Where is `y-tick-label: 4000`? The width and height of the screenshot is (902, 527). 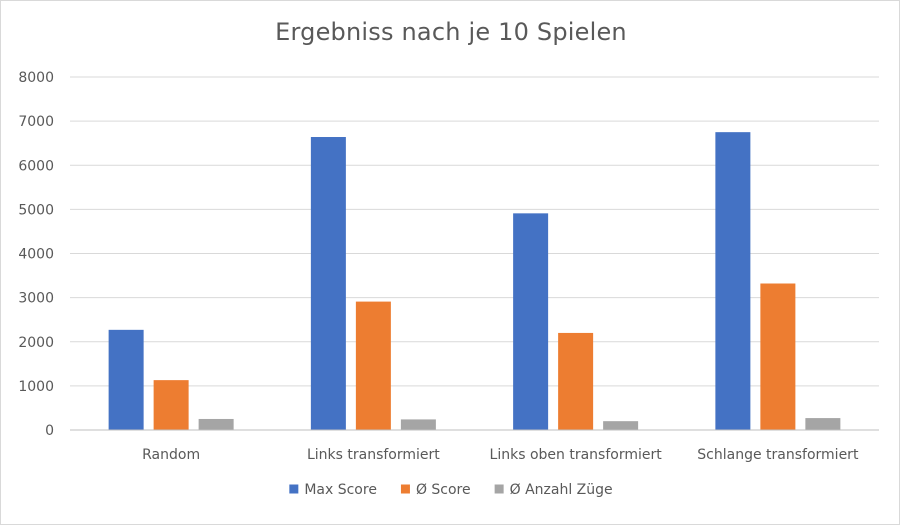 y-tick-label: 4000 is located at coordinates (36, 255).